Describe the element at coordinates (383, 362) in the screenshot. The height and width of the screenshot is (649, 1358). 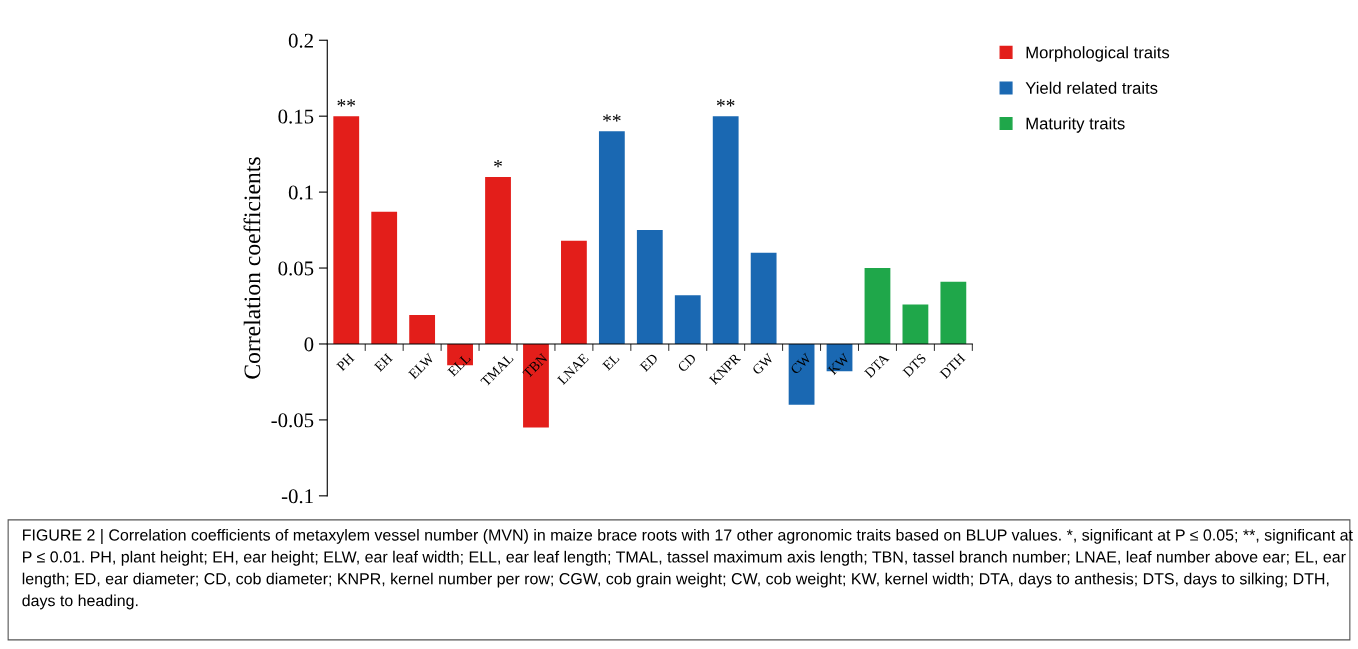
I see `x-tick-label: EH` at that location.